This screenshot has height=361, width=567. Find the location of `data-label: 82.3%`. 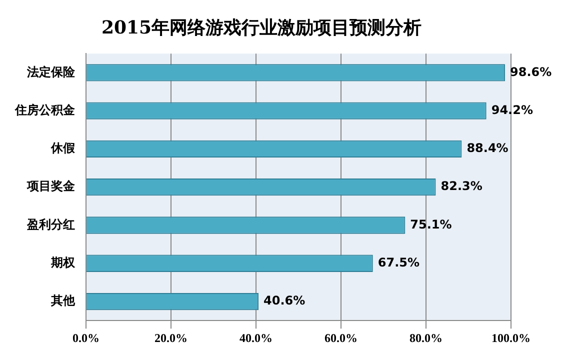

data-label: 82.3% is located at coordinates (461, 186).